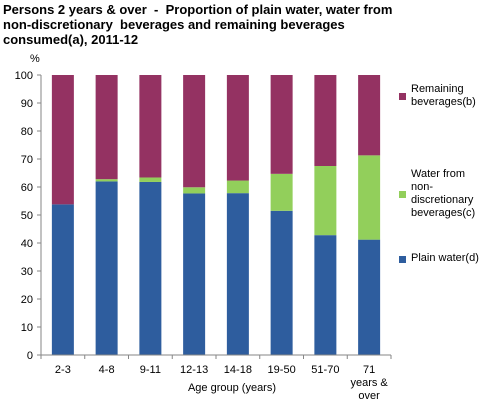 This screenshot has width=495, height=409. I want to click on y-tick-label: 40, so click(27, 244).